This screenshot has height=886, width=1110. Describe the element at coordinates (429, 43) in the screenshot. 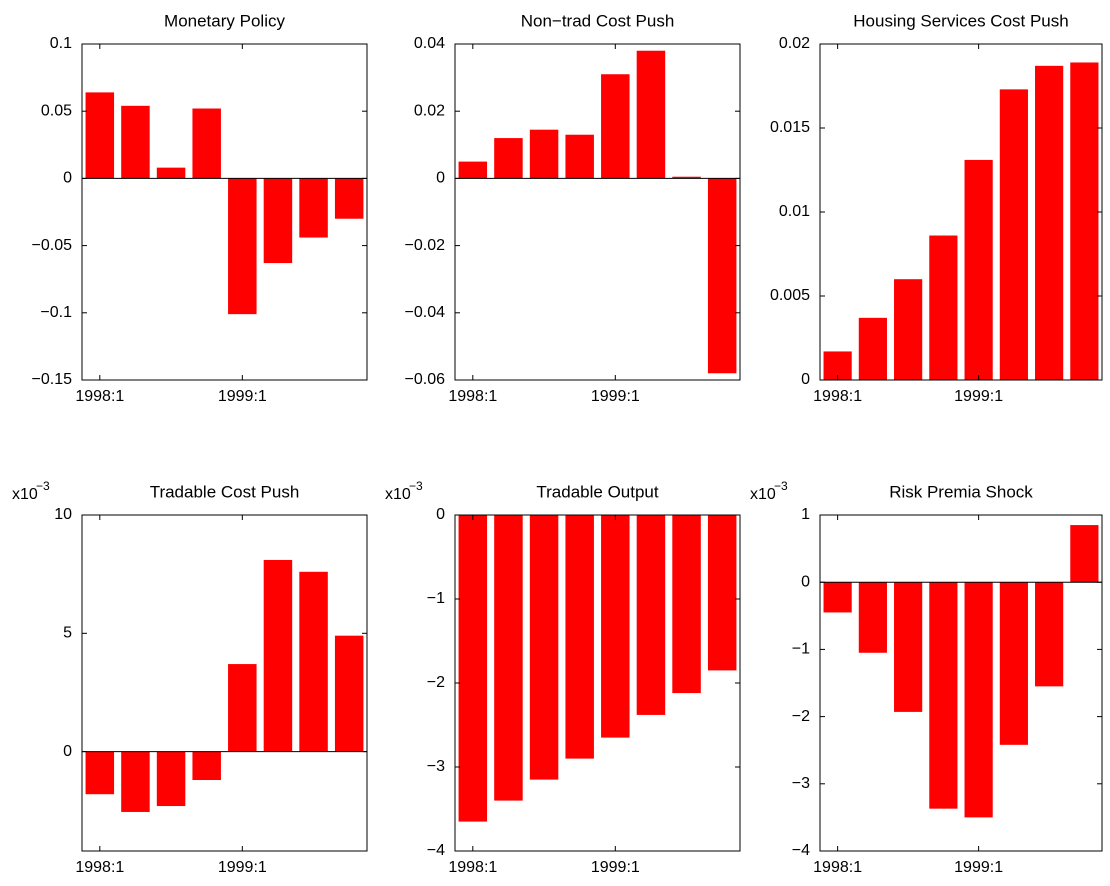

I see `y-tick-label: 0.04` at that location.